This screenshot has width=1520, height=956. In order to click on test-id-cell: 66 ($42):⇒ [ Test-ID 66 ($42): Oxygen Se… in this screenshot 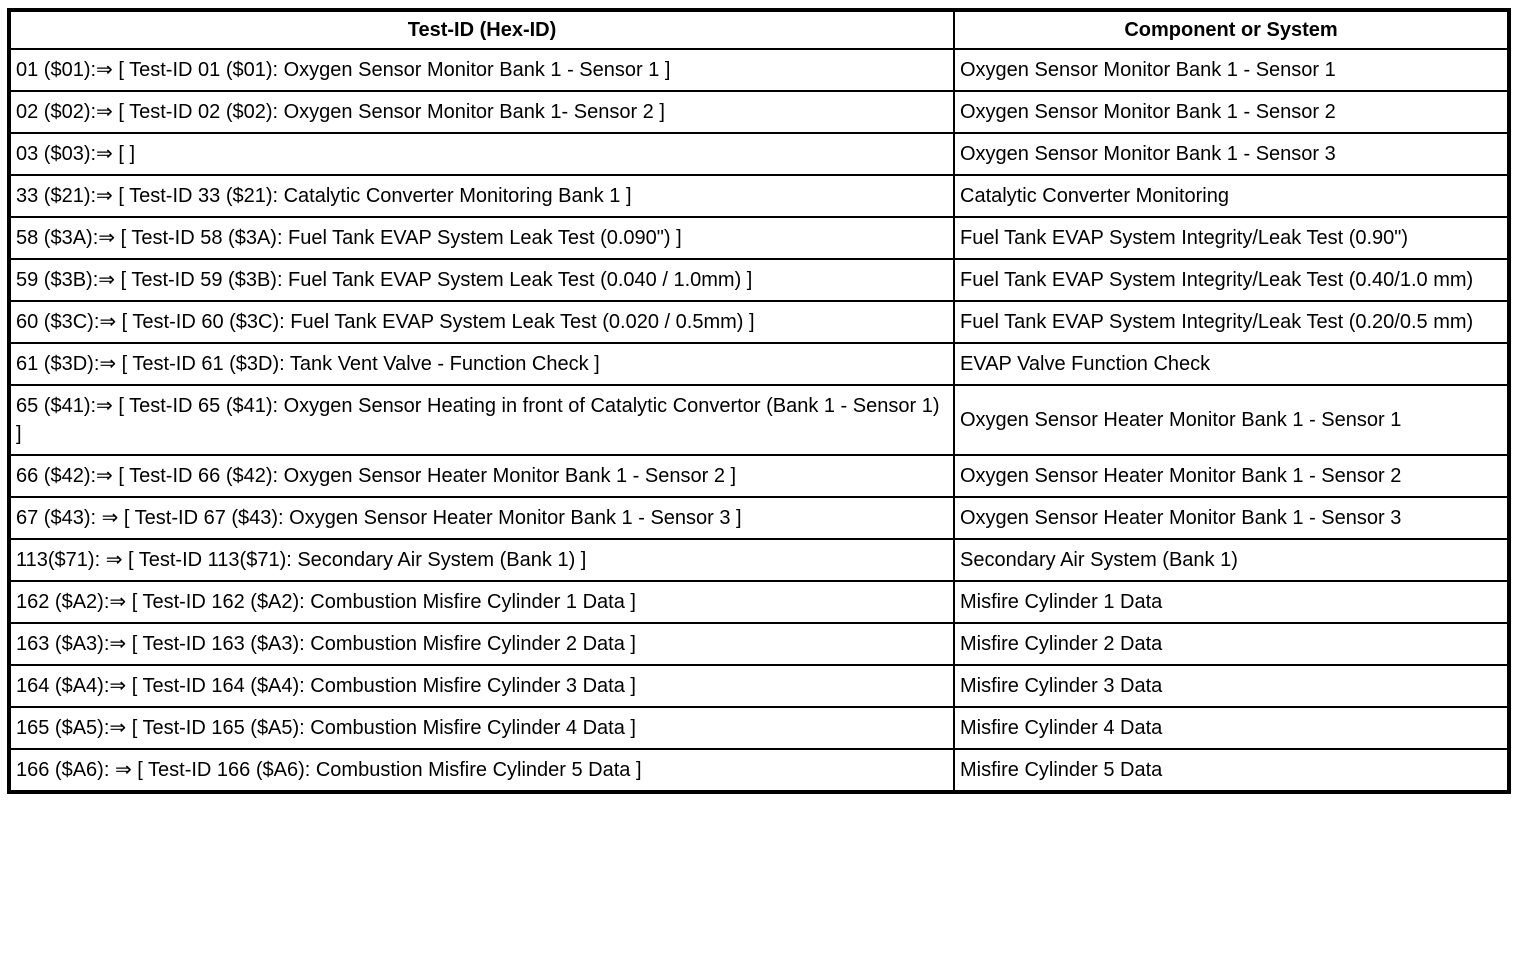, I will do `click(481, 476)`.